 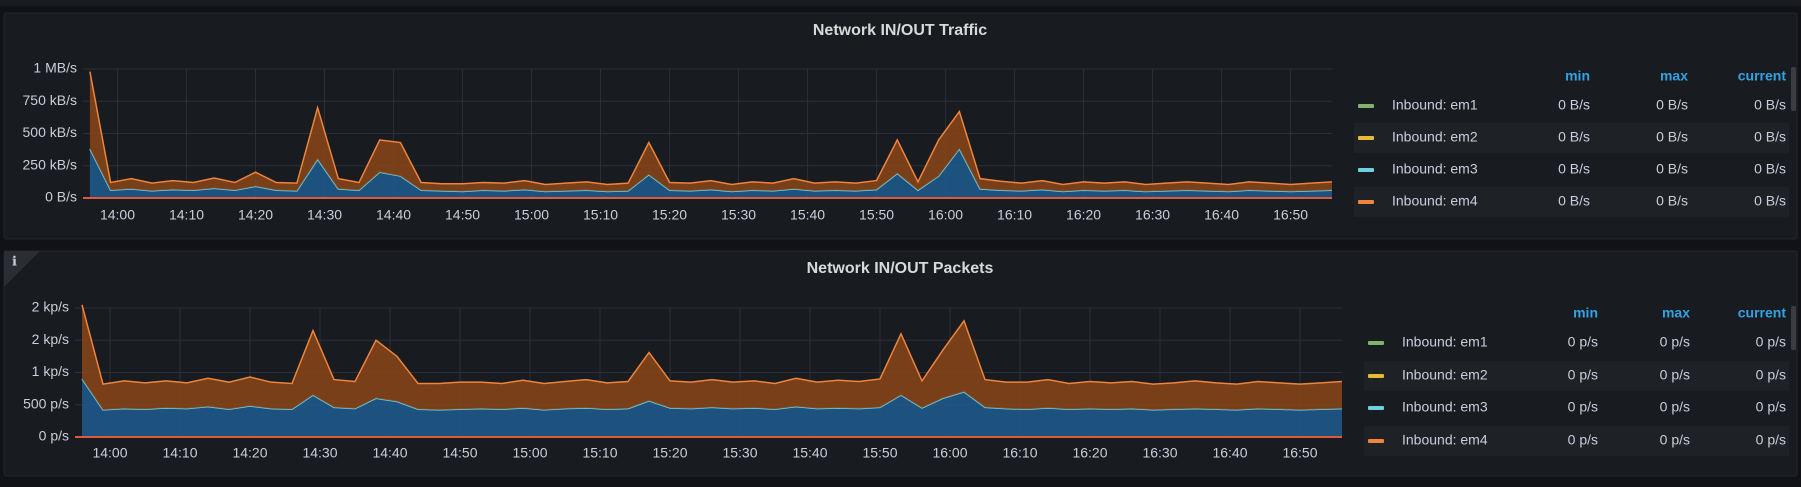 What do you see at coordinates (54, 436) in the screenshot?
I see `y-tick-label: 0 p/s` at bounding box center [54, 436].